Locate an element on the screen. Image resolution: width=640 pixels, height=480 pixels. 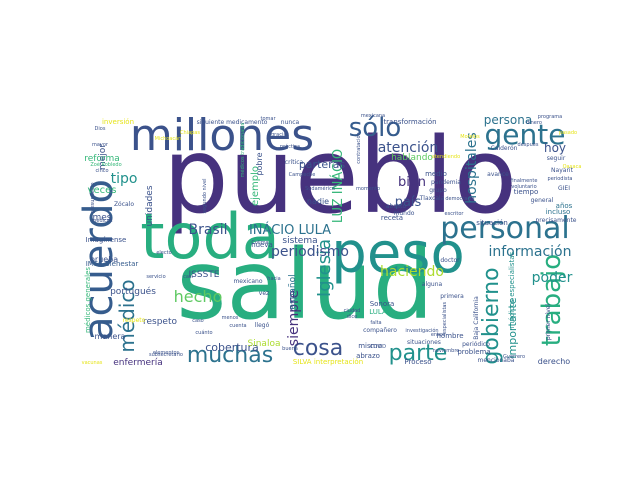
word-113: GIEI is located at coordinates (564, 188).